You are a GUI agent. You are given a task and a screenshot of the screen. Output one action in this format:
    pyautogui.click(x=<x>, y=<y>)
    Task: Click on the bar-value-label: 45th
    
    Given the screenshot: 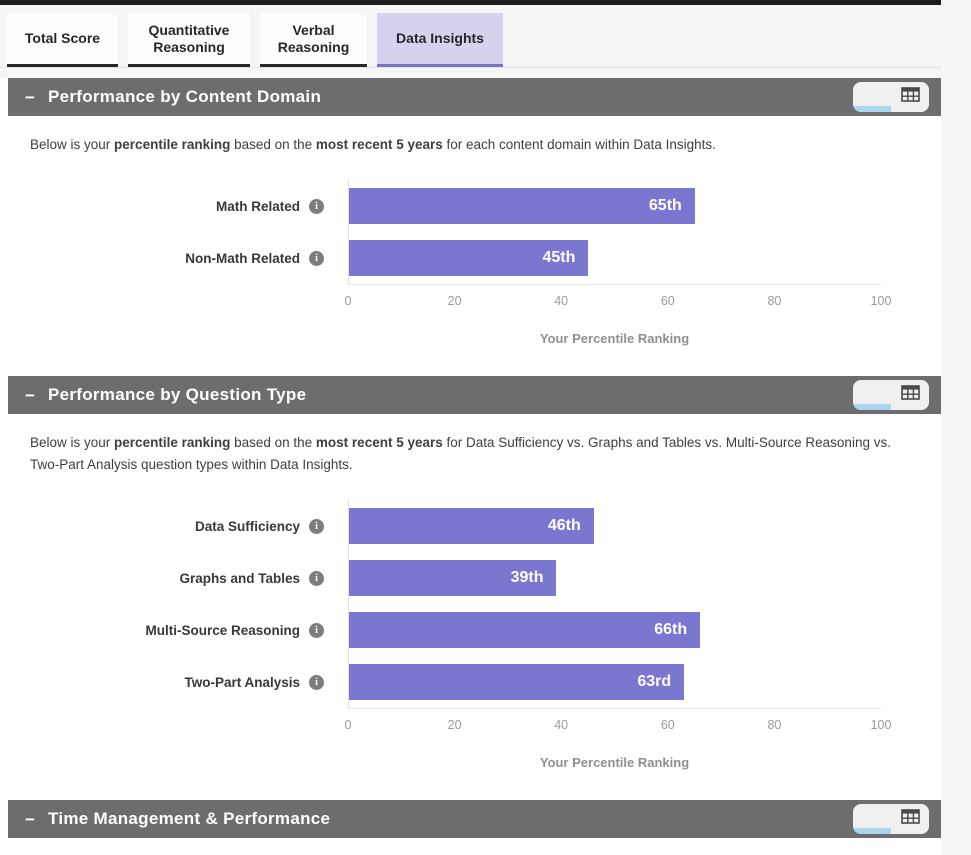 What is the action you would take?
    pyautogui.click(x=559, y=257)
    